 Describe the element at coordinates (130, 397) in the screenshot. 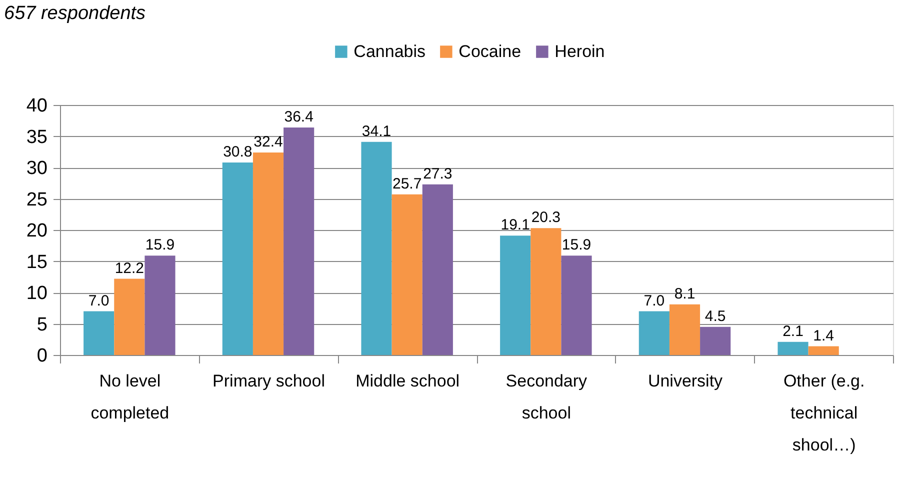

I see `x-tick-label: No level completed` at that location.